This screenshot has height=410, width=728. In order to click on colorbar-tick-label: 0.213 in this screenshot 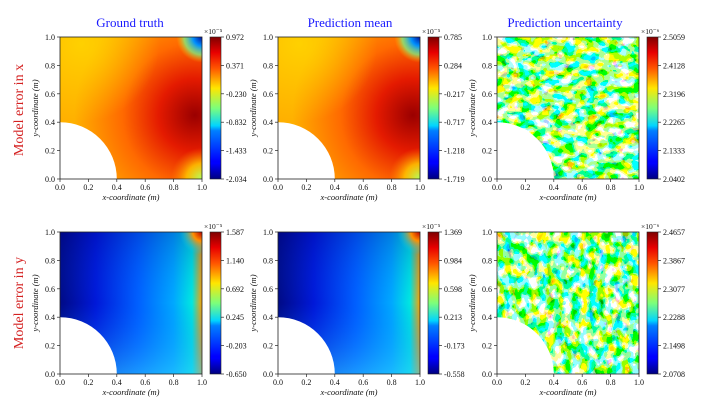, I will do `click(453, 317)`.